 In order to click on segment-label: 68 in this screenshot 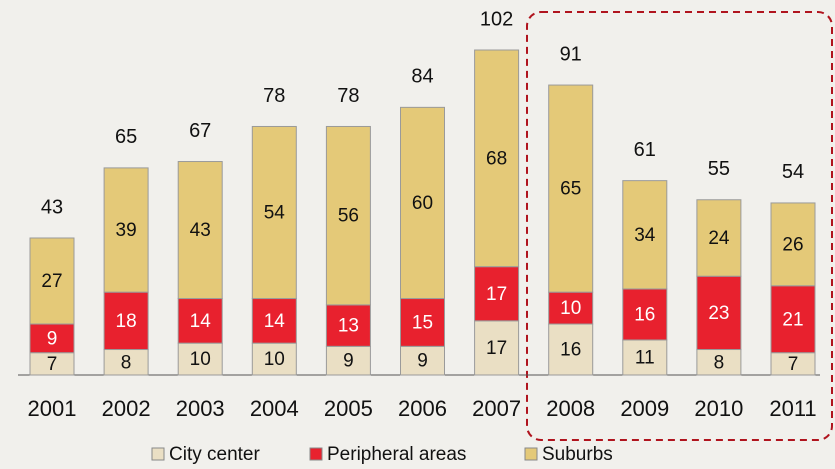, I will do `click(496, 158)`.